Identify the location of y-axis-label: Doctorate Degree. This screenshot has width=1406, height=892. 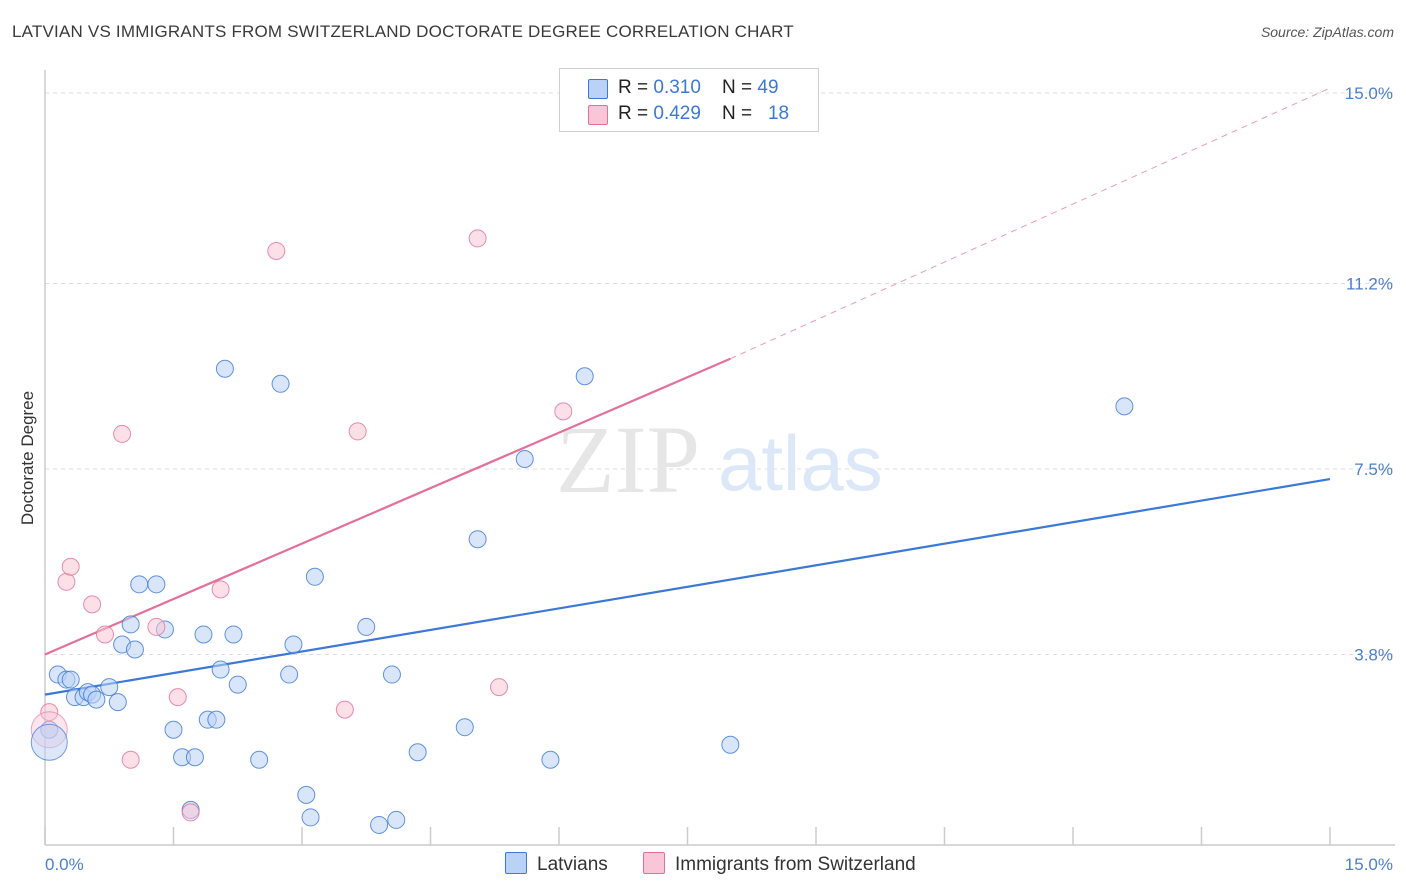
(27, 458).